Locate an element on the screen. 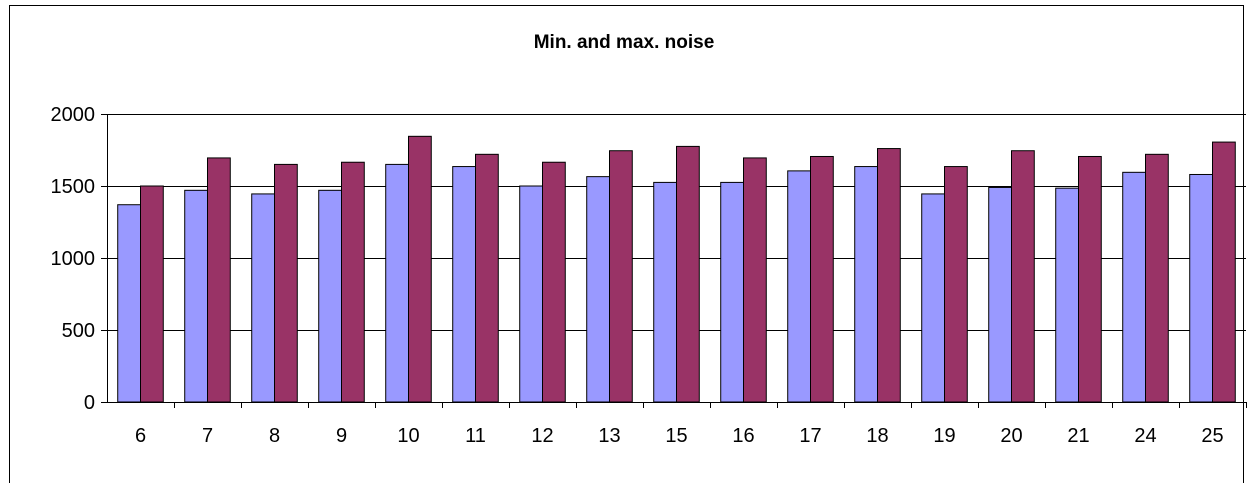 This screenshot has height=483, width=1249. x-tick-label: 19 is located at coordinates (944, 436).